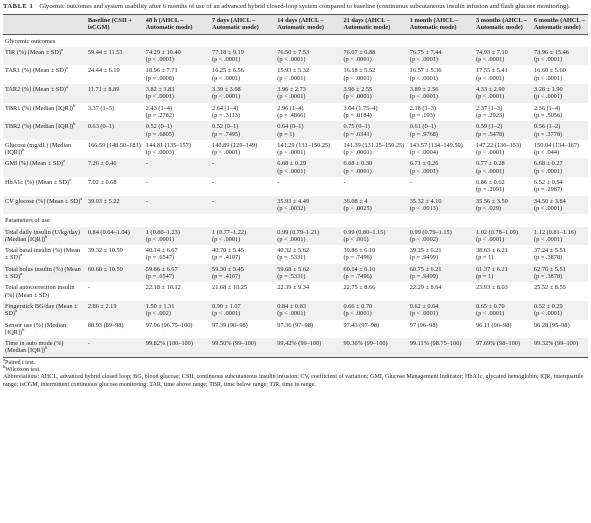 Image resolution: width=591 pixels, height=523 pixels. Describe the element at coordinates (169, 325) in the screenshot. I see `cell-value: 97.96 (96.75–100)` at that location.